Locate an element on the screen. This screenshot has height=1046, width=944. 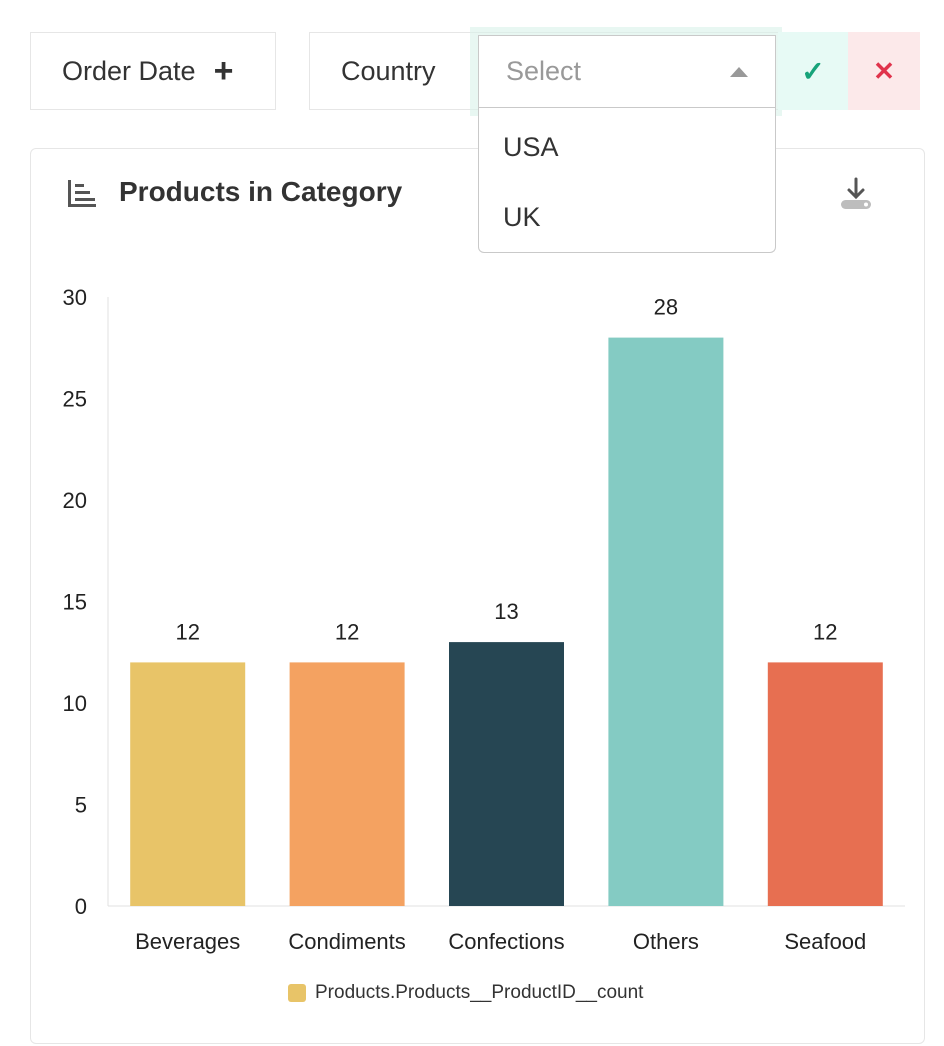
y-tick-label: 20 is located at coordinates (75, 500).